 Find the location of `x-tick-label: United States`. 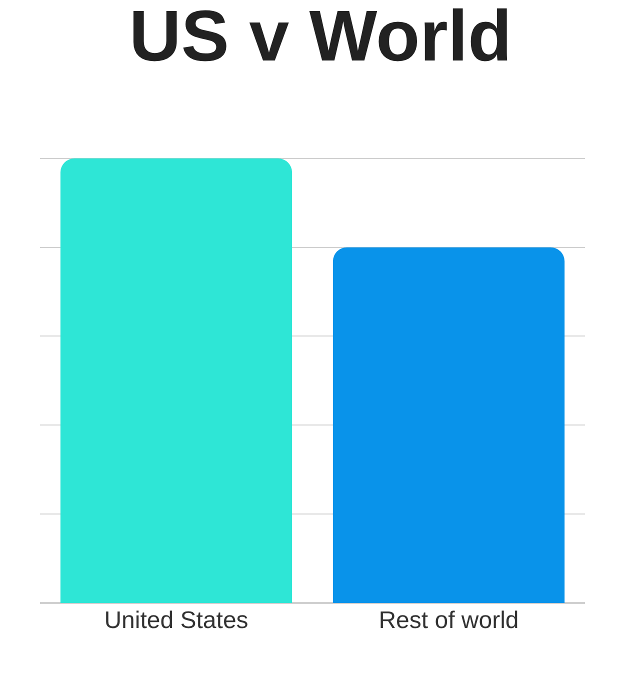

x-tick-label: United States is located at coordinates (176, 620).